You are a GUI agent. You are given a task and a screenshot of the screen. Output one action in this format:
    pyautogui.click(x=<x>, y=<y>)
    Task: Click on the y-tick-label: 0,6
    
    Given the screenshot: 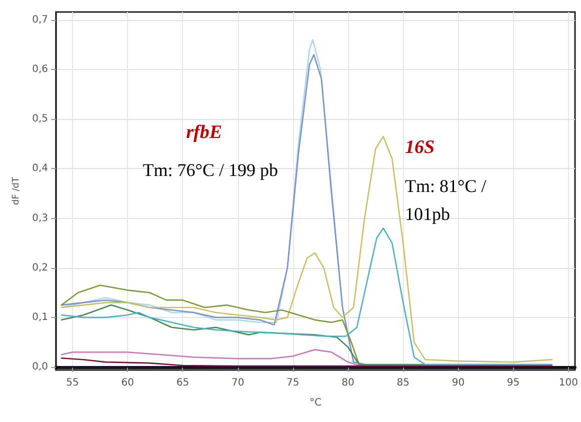 What is the action you would take?
    pyautogui.click(x=40, y=70)
    